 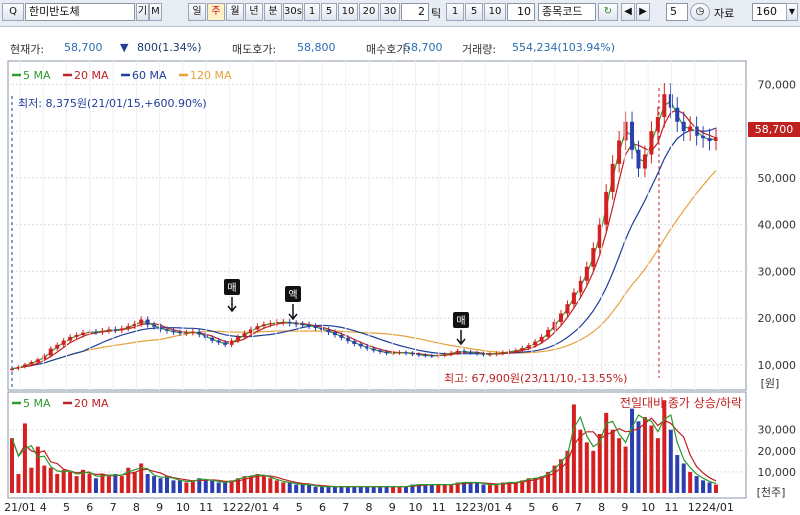 I want to click on stock-name-field: 한미반도체, so click(x=80, y=12).